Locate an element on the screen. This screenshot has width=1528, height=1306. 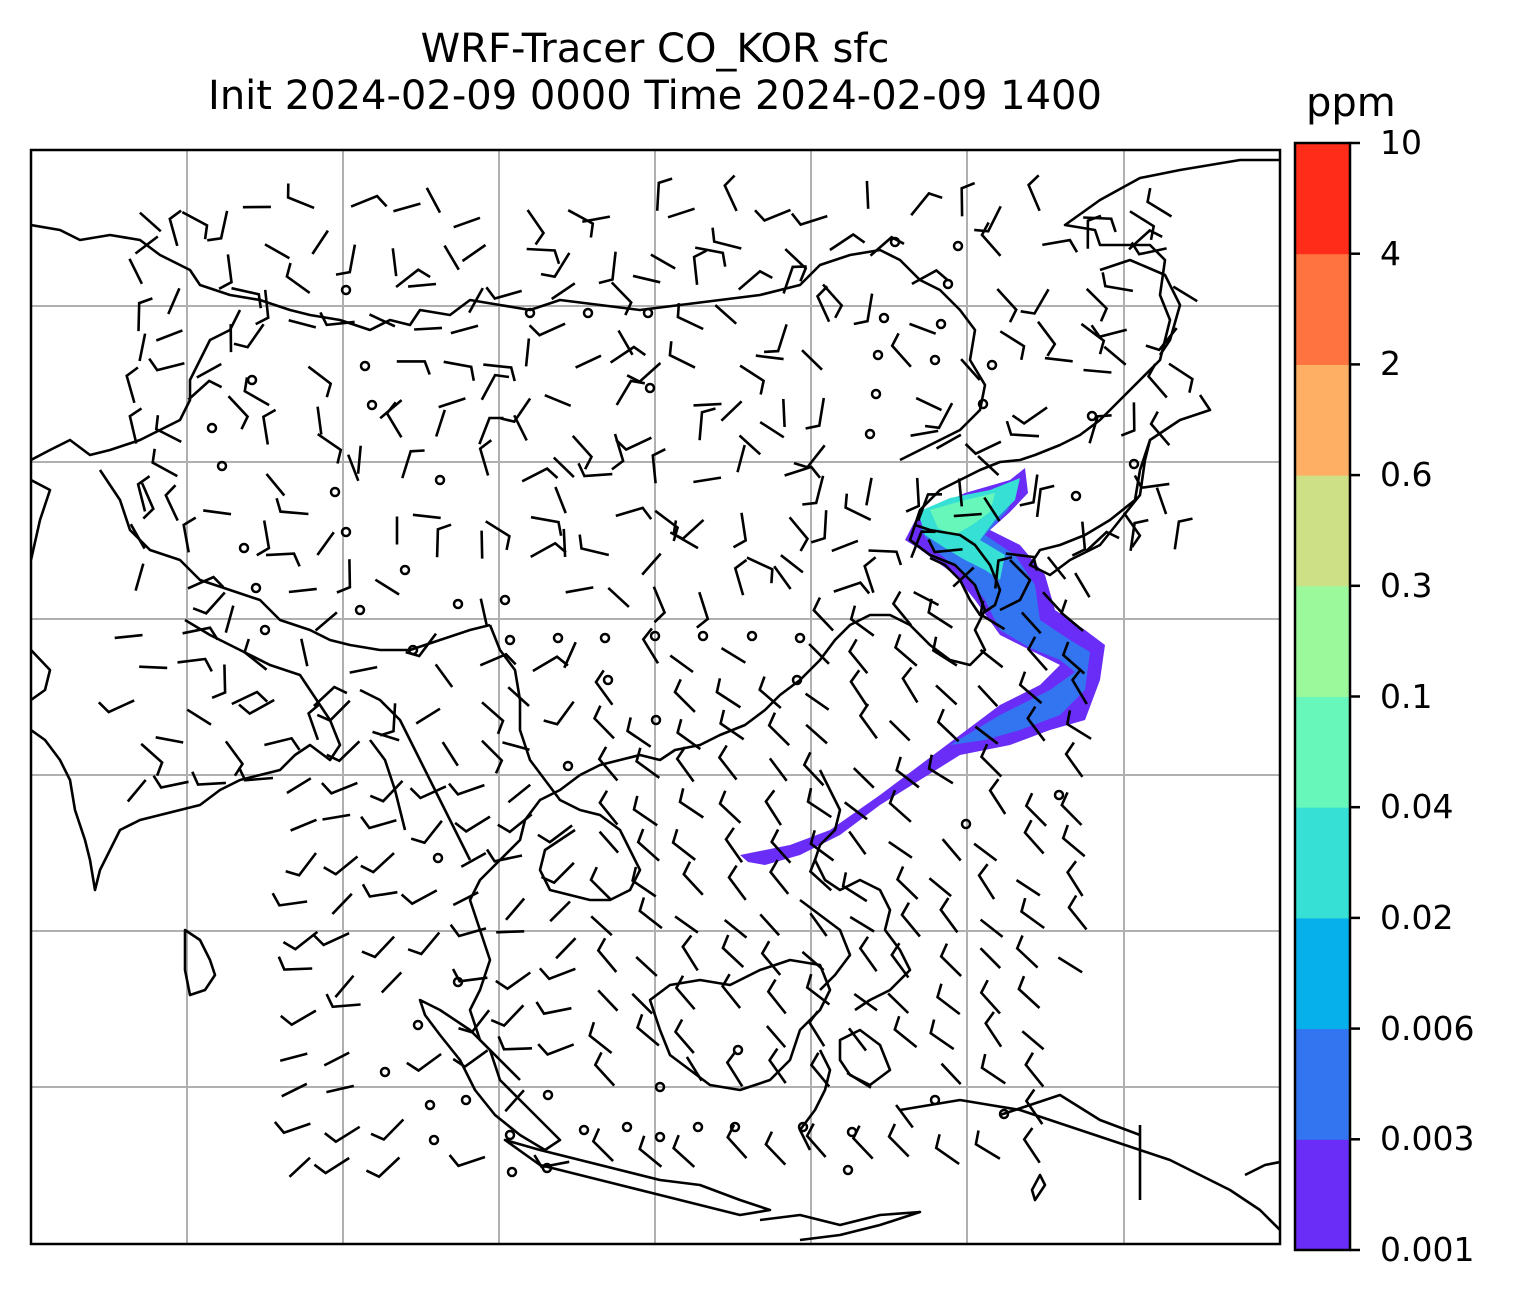
title-line-1: WRF-Tracer CO_KOR sfc is located at coordinates (655, 49).